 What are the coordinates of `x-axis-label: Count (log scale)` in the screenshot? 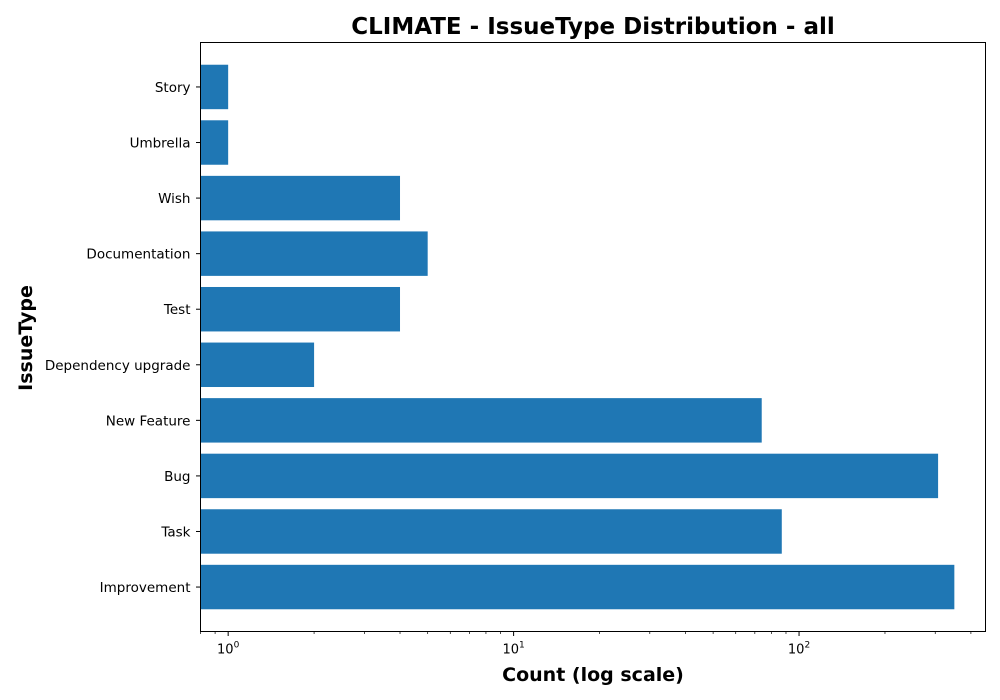 It's located at (593, 675).